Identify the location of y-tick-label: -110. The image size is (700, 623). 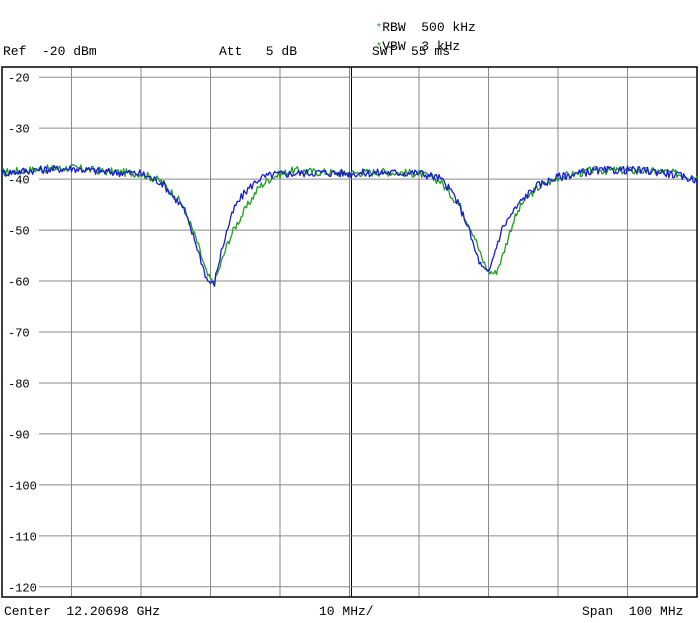
(22, 537).